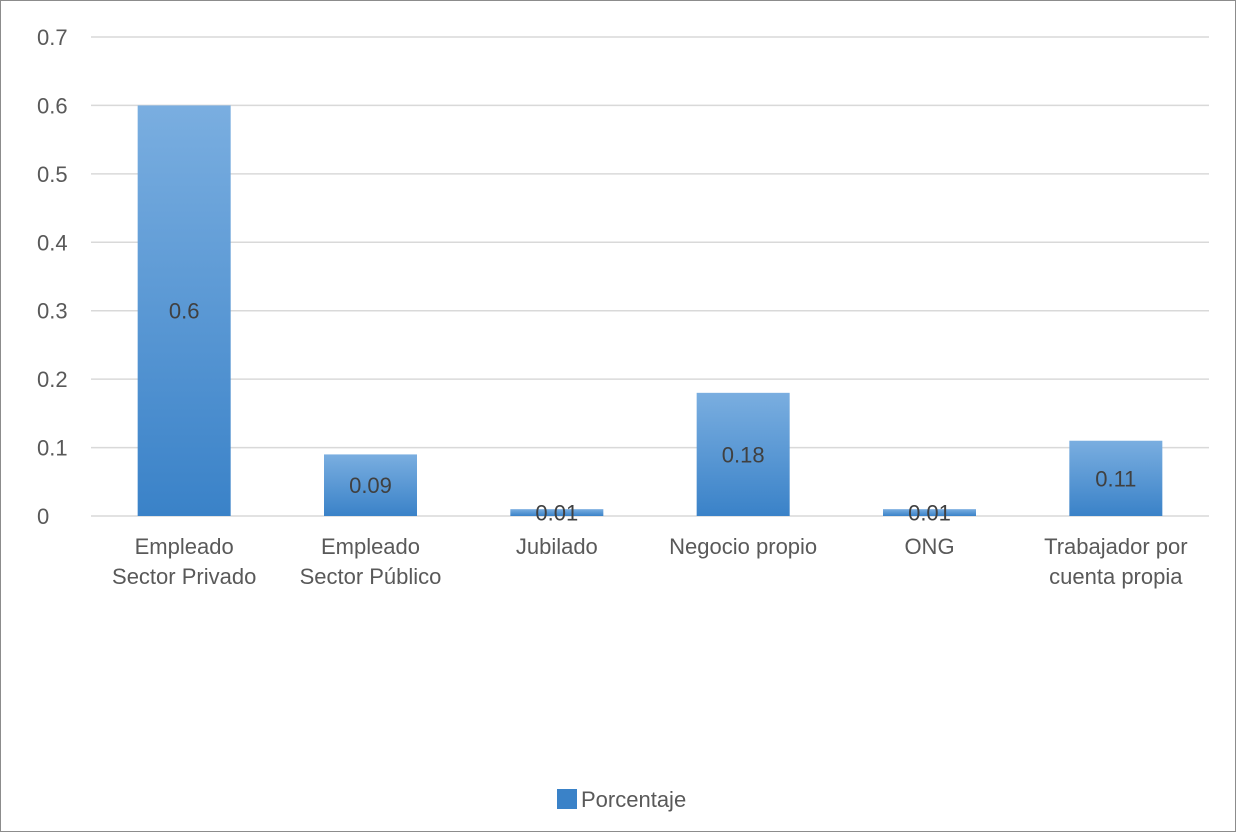 The image size is (1236, 833). What do you see at coordinates (52, 277) in the screenshot?
I see `y-axis-ticks: 0 0.1 0.2 0.3 0.4 0.5 0.6 0.7` at bounding box center [52, 277].